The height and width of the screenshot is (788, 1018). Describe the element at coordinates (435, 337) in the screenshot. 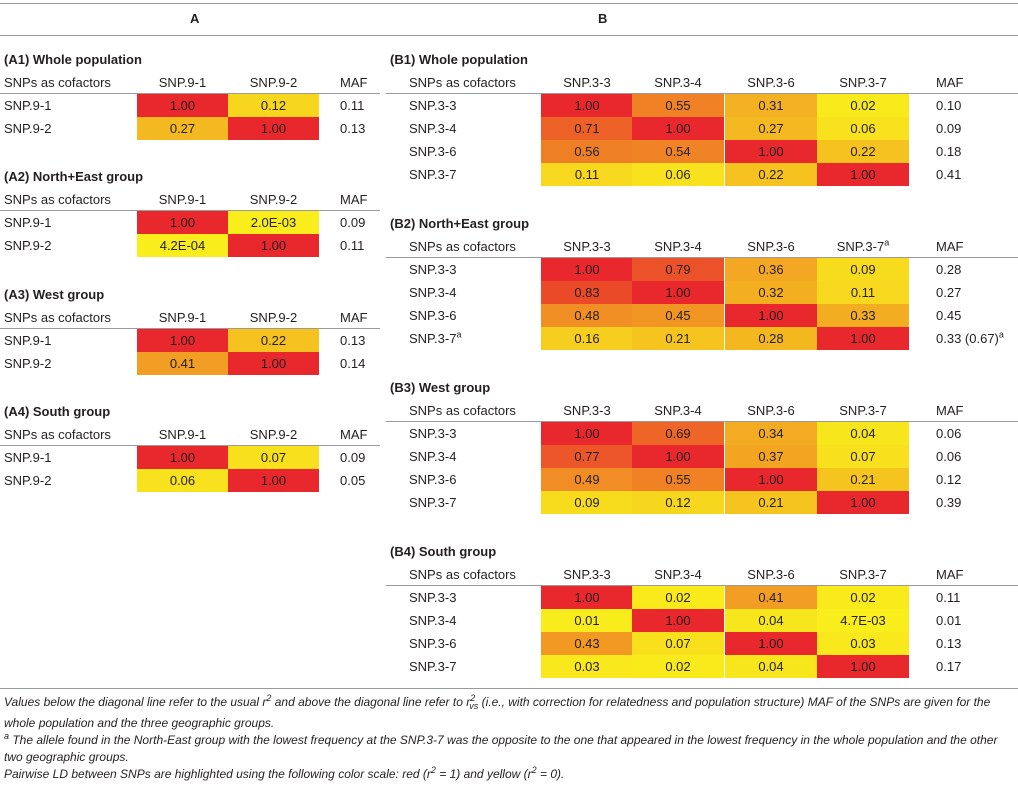

I see `row-label: SNP.3-7a` at that location.